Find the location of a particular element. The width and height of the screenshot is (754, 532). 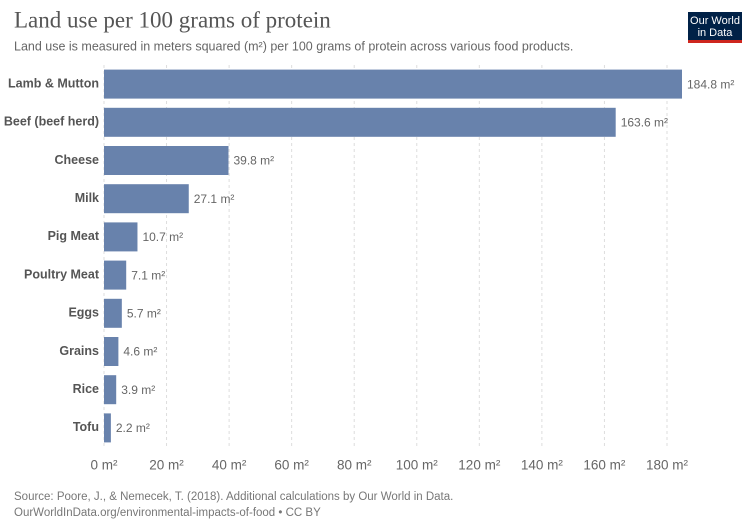

category-label: Lamb & Mutton is located at coordinates (53, 83).